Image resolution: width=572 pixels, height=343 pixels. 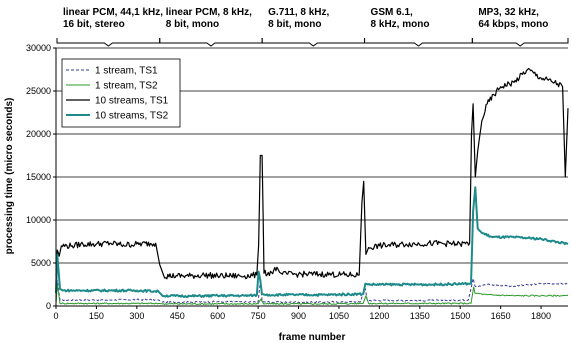 I want to click on y-axis-label: processing time (micro seconds), so click(x=9, y=176).